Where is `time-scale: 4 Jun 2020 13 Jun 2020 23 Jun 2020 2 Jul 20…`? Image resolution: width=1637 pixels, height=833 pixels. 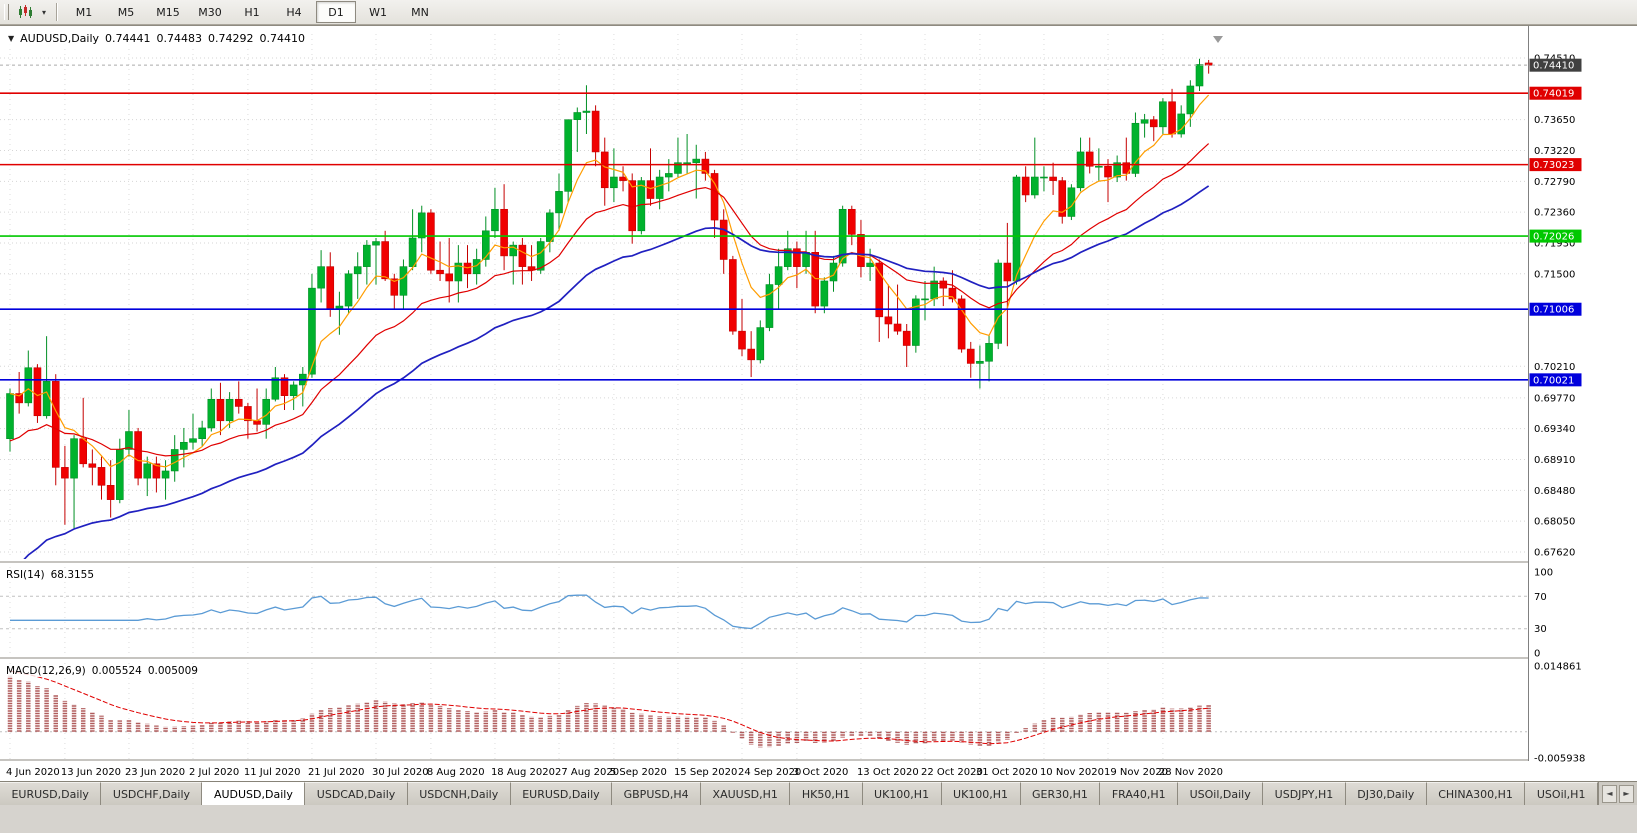 time-scale: 4 Jun 2020 13 Jun 2020 23 Jun 2020 2 Jul 20… is located at coordinates (614, 772).